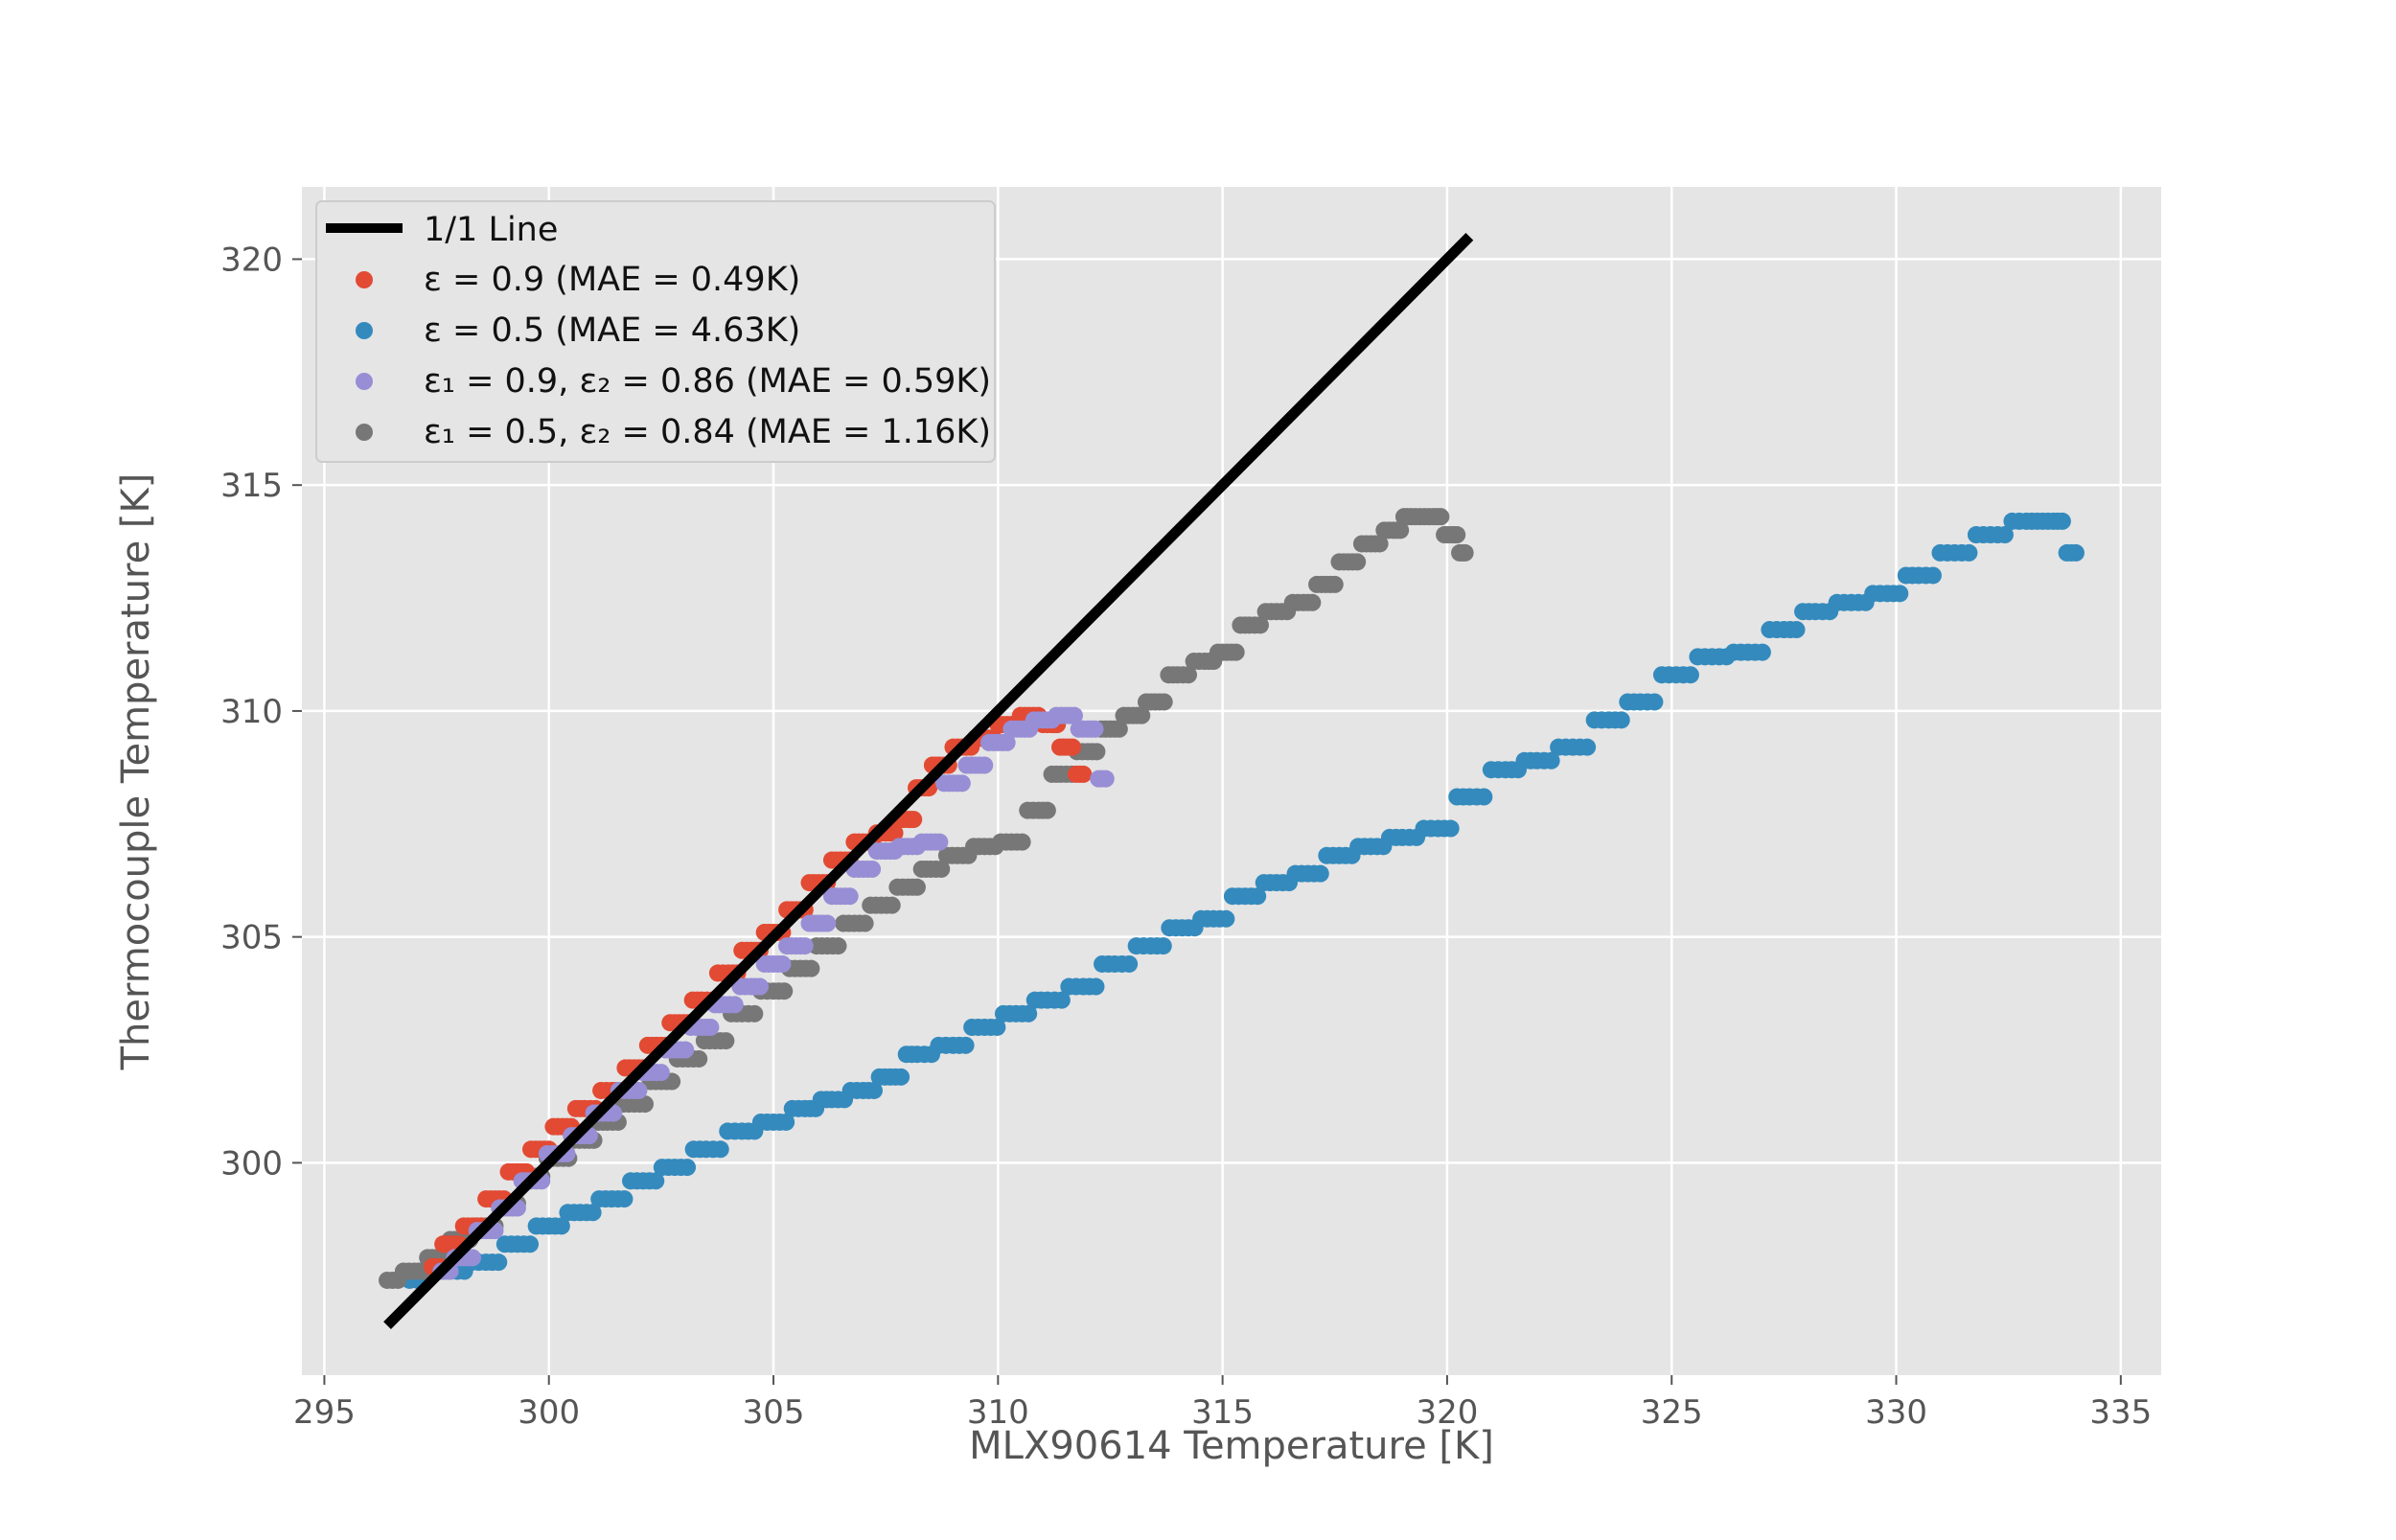  I want to click on x-axis-ticks: 295 300 305 310 315 320 325 330 335, so click(1222, 1403).